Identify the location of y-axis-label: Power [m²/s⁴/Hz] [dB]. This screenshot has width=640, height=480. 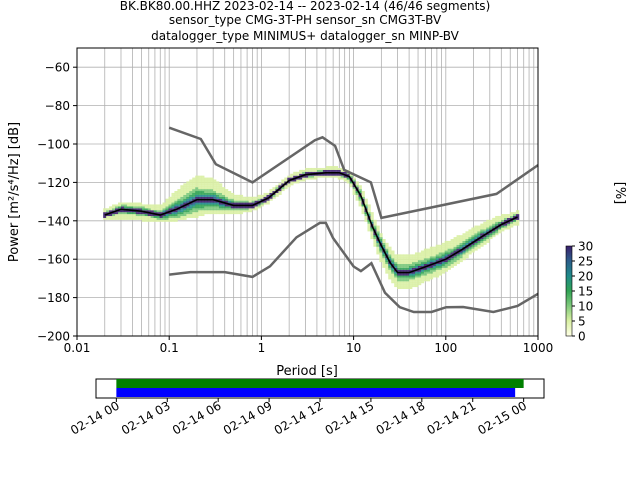
(14, 192).